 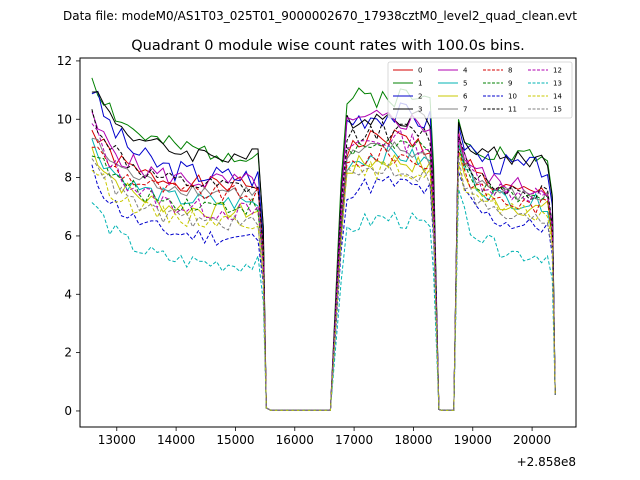 I want to click on x-offset-label: +2.858e8, so click(x=546, y=462).